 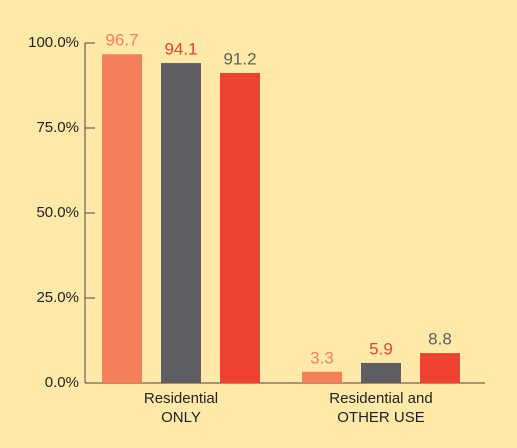 I want to click on y-tick-label: 0.0%, so click(x=62, y=382).